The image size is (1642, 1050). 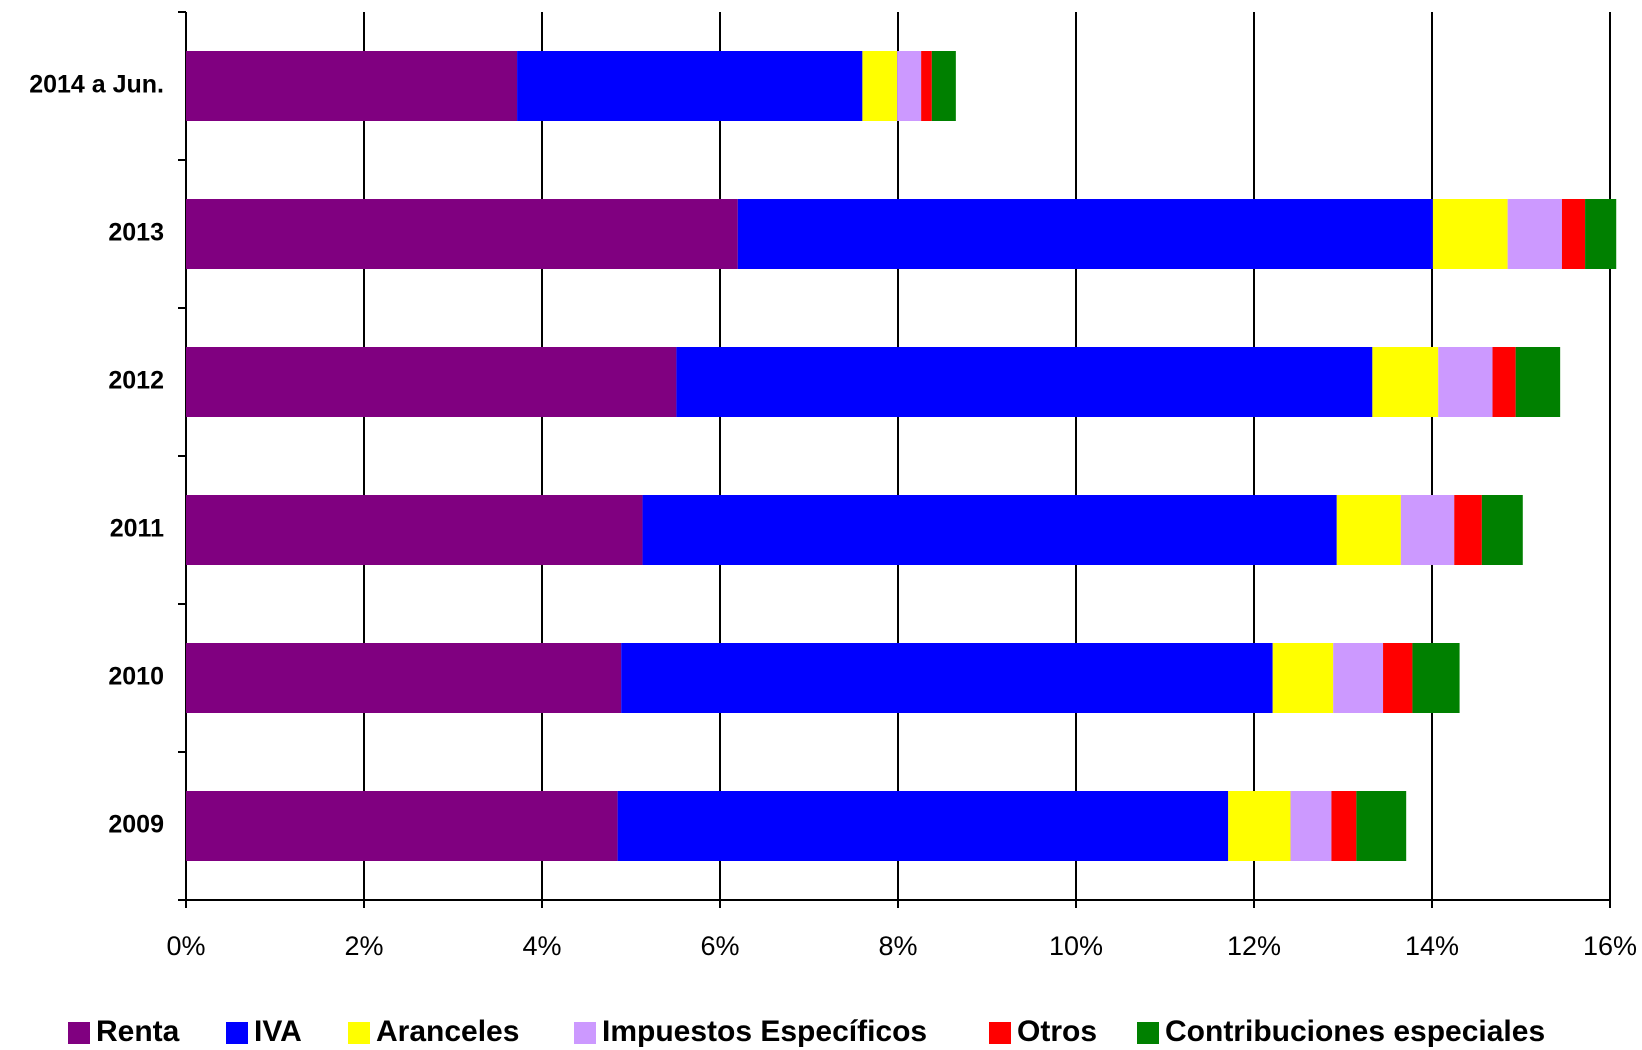 What do you see at coordinates (1610, 946) in the screenshot?
I see `x-tick-label: 16%` at bounding box center [1610, 946].